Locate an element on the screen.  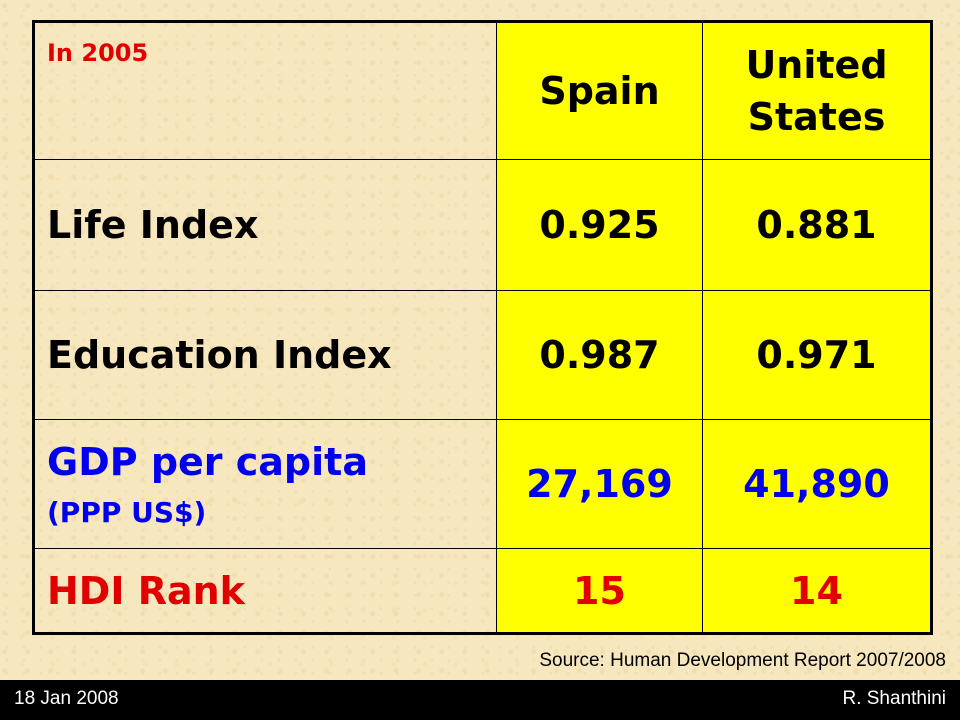
row-label: HDI Rank is located at coordinates (146, 590).